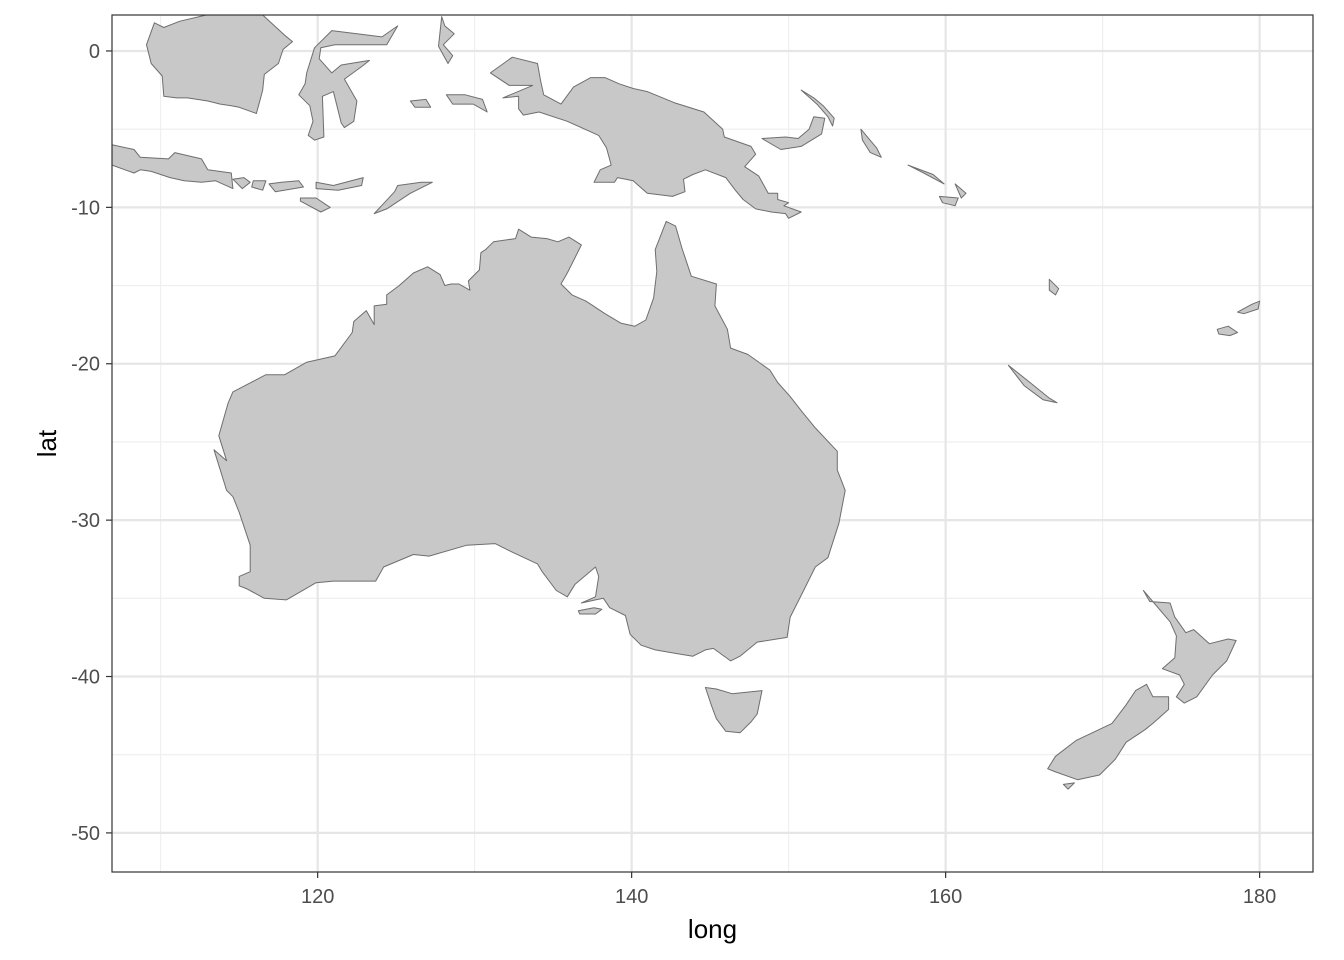 This screenshot has width=1344, height=960. I want to click on land-santa-isabel, so click(926, 174).